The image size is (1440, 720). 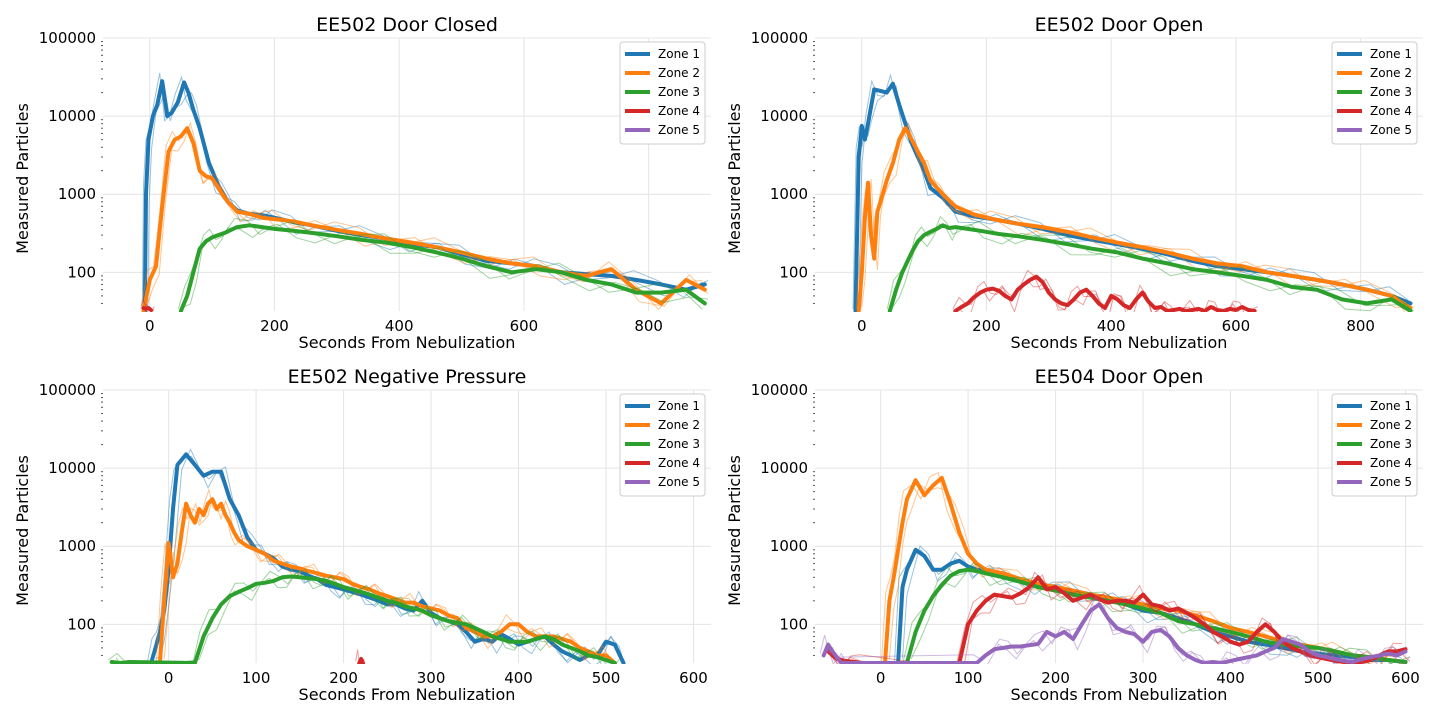 What do you see at coordinates (1119, 377) in the screenshot?
I see `chart-title: EE504 Door Open` at bounding box center [1119, 377].